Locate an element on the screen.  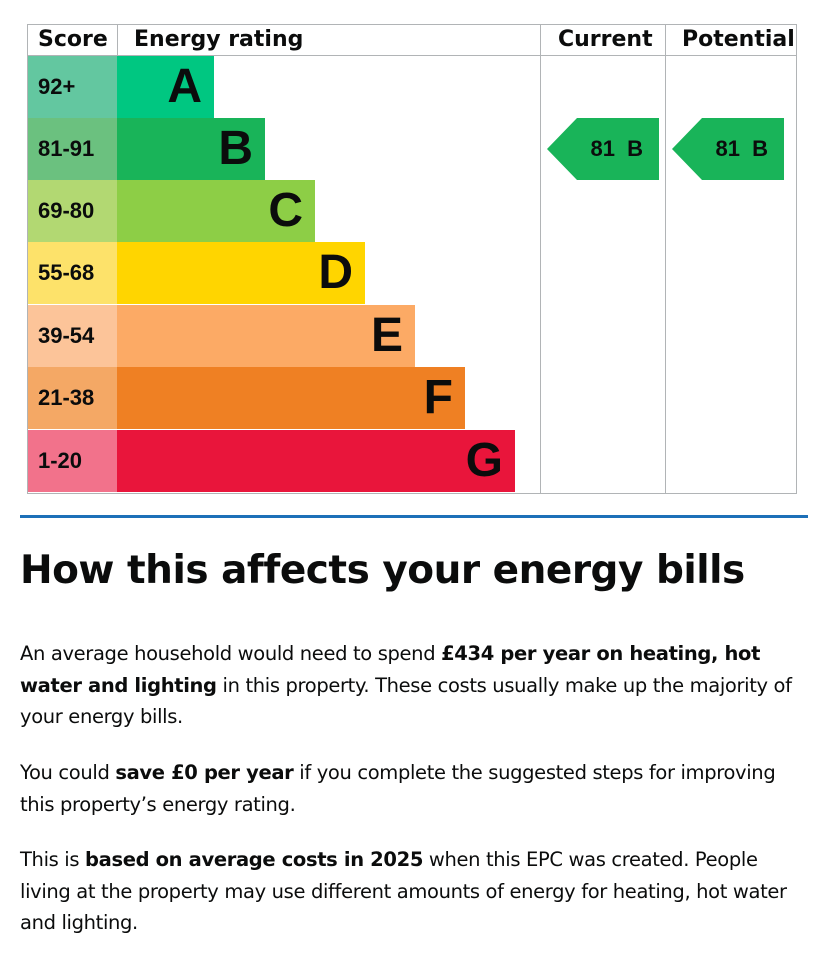
rating-bar-e: E is located at coordinates (266, 336).